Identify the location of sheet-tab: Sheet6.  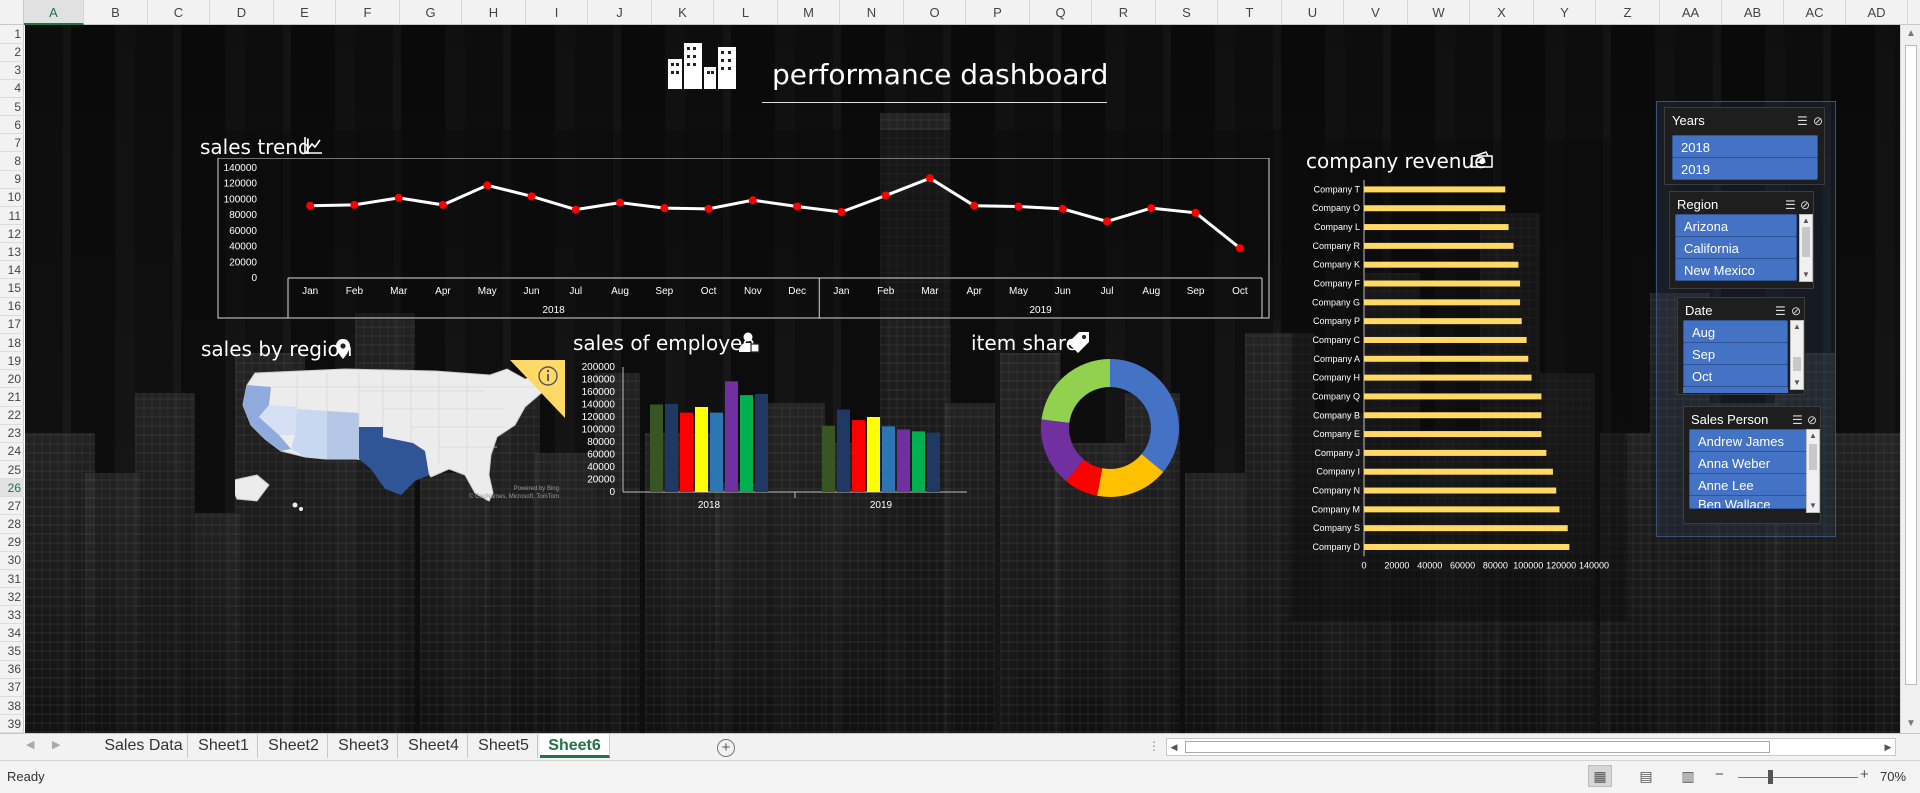
(575, 746).